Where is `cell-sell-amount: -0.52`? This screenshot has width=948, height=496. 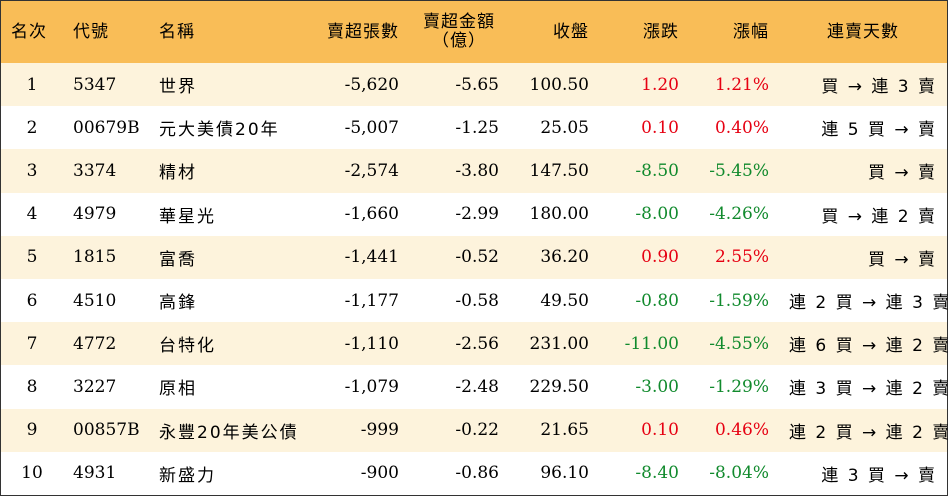 cell-sell-amount: -0.52 is located at coordinates (477, 257).